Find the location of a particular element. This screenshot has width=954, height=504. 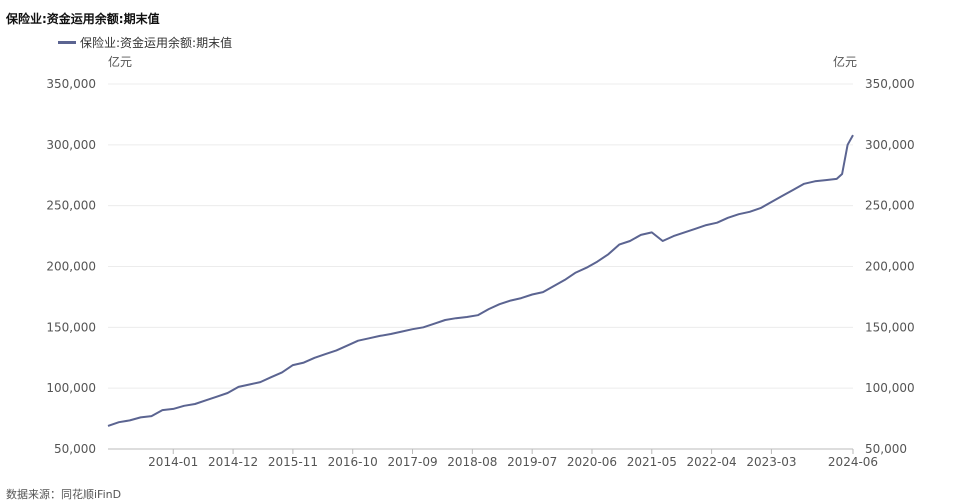

y-tick-label-left: 200,000 is located at coordinates (71, 267).